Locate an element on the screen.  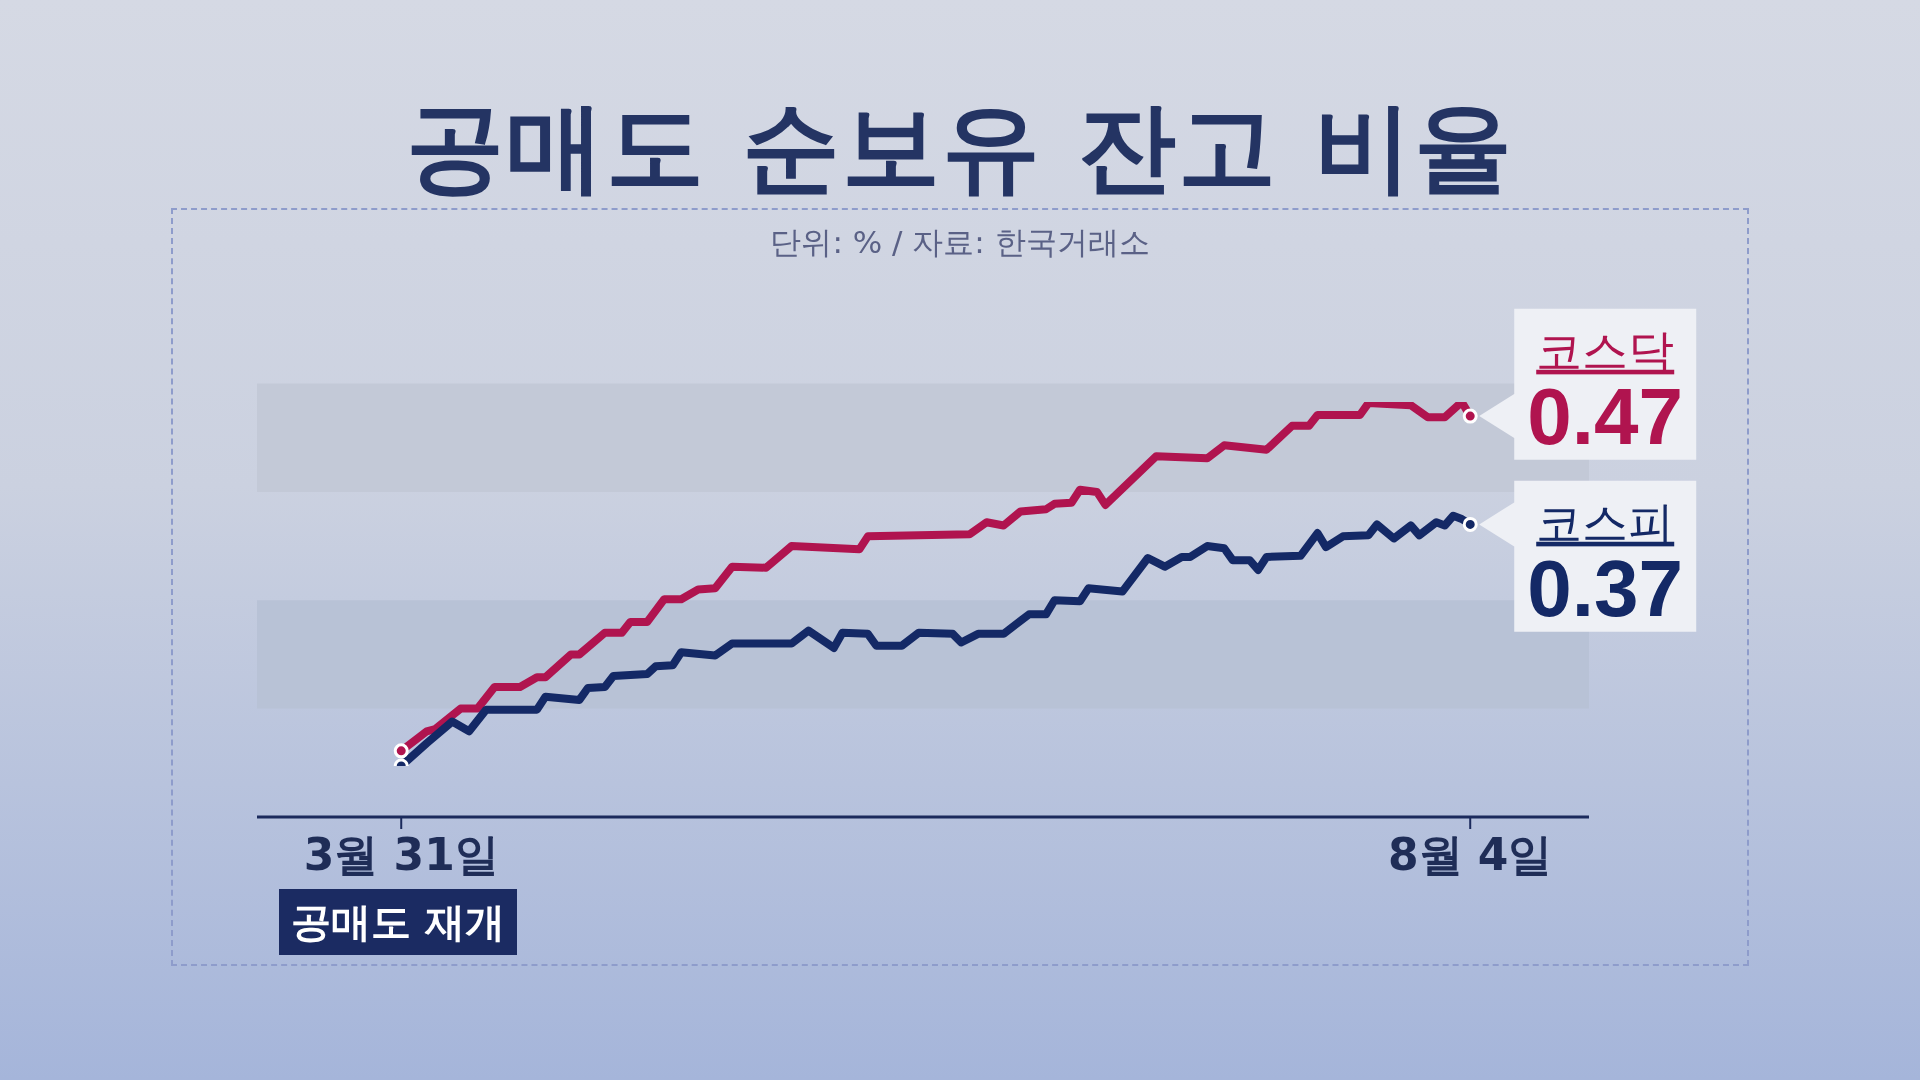
x-tick-label: 3월 31일 is located at coordinates (401, 855).